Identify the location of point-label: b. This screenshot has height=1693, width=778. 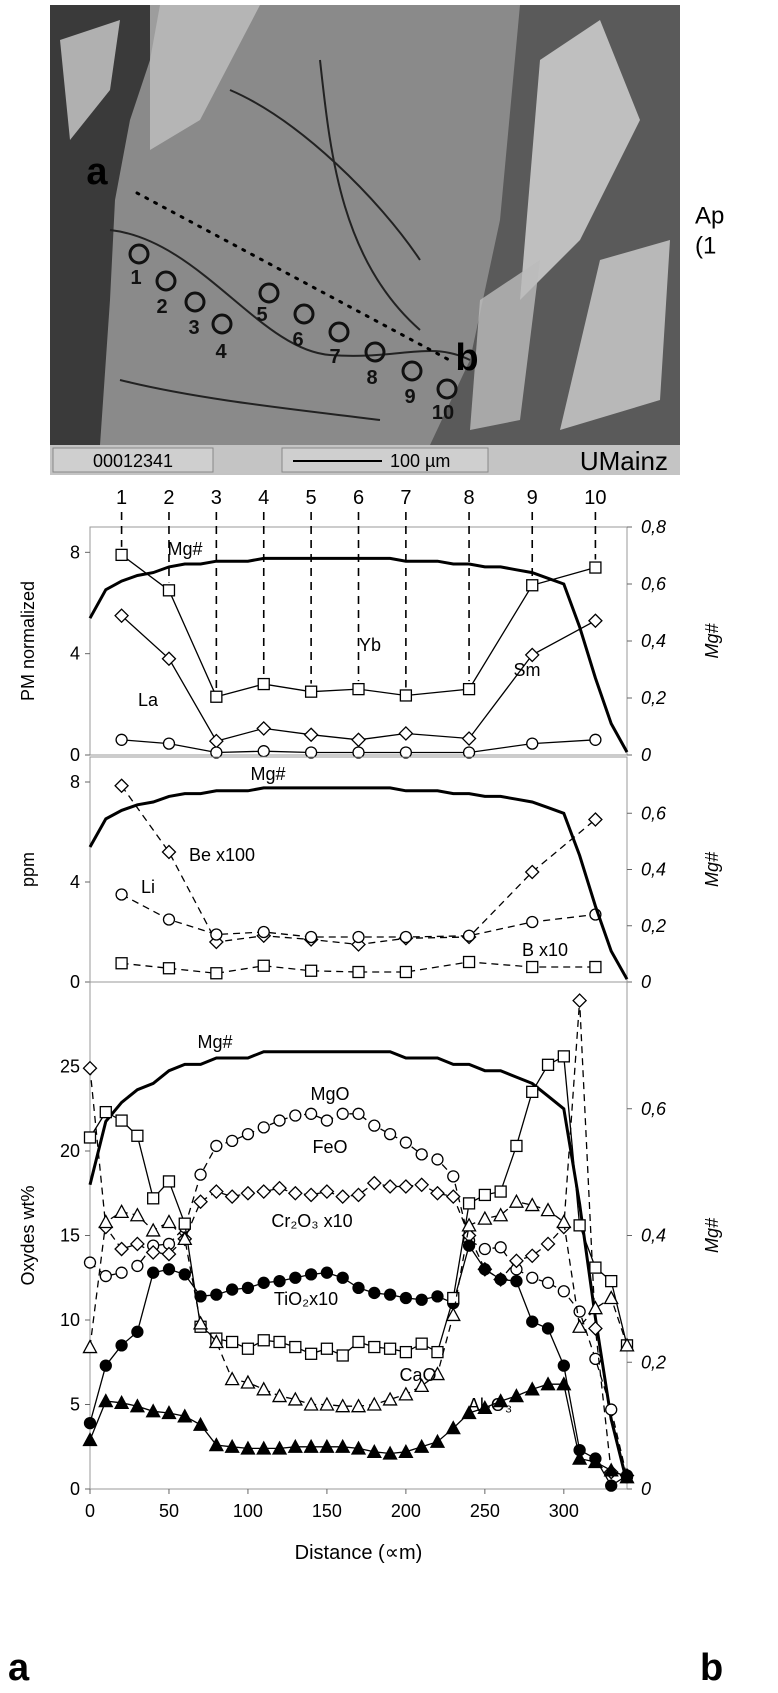
(466, 358).